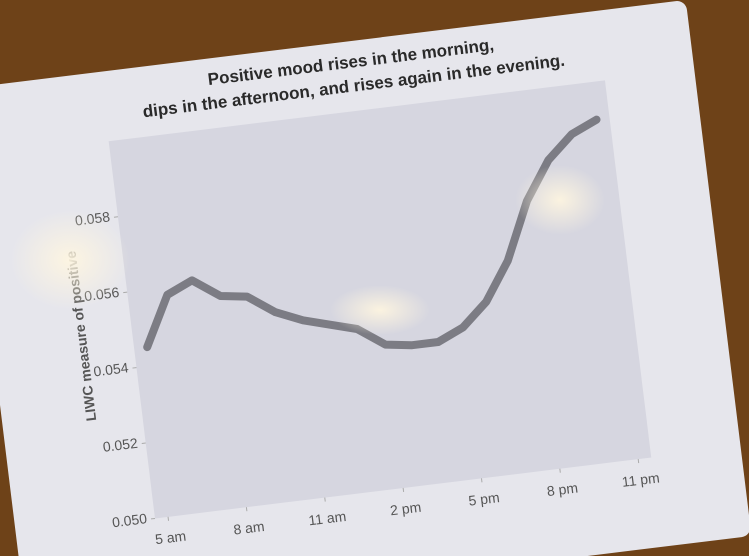  Describe the element at coordinates (562, 489) in the screenshot. I see `x-tick-label: 8 pm` at that location.